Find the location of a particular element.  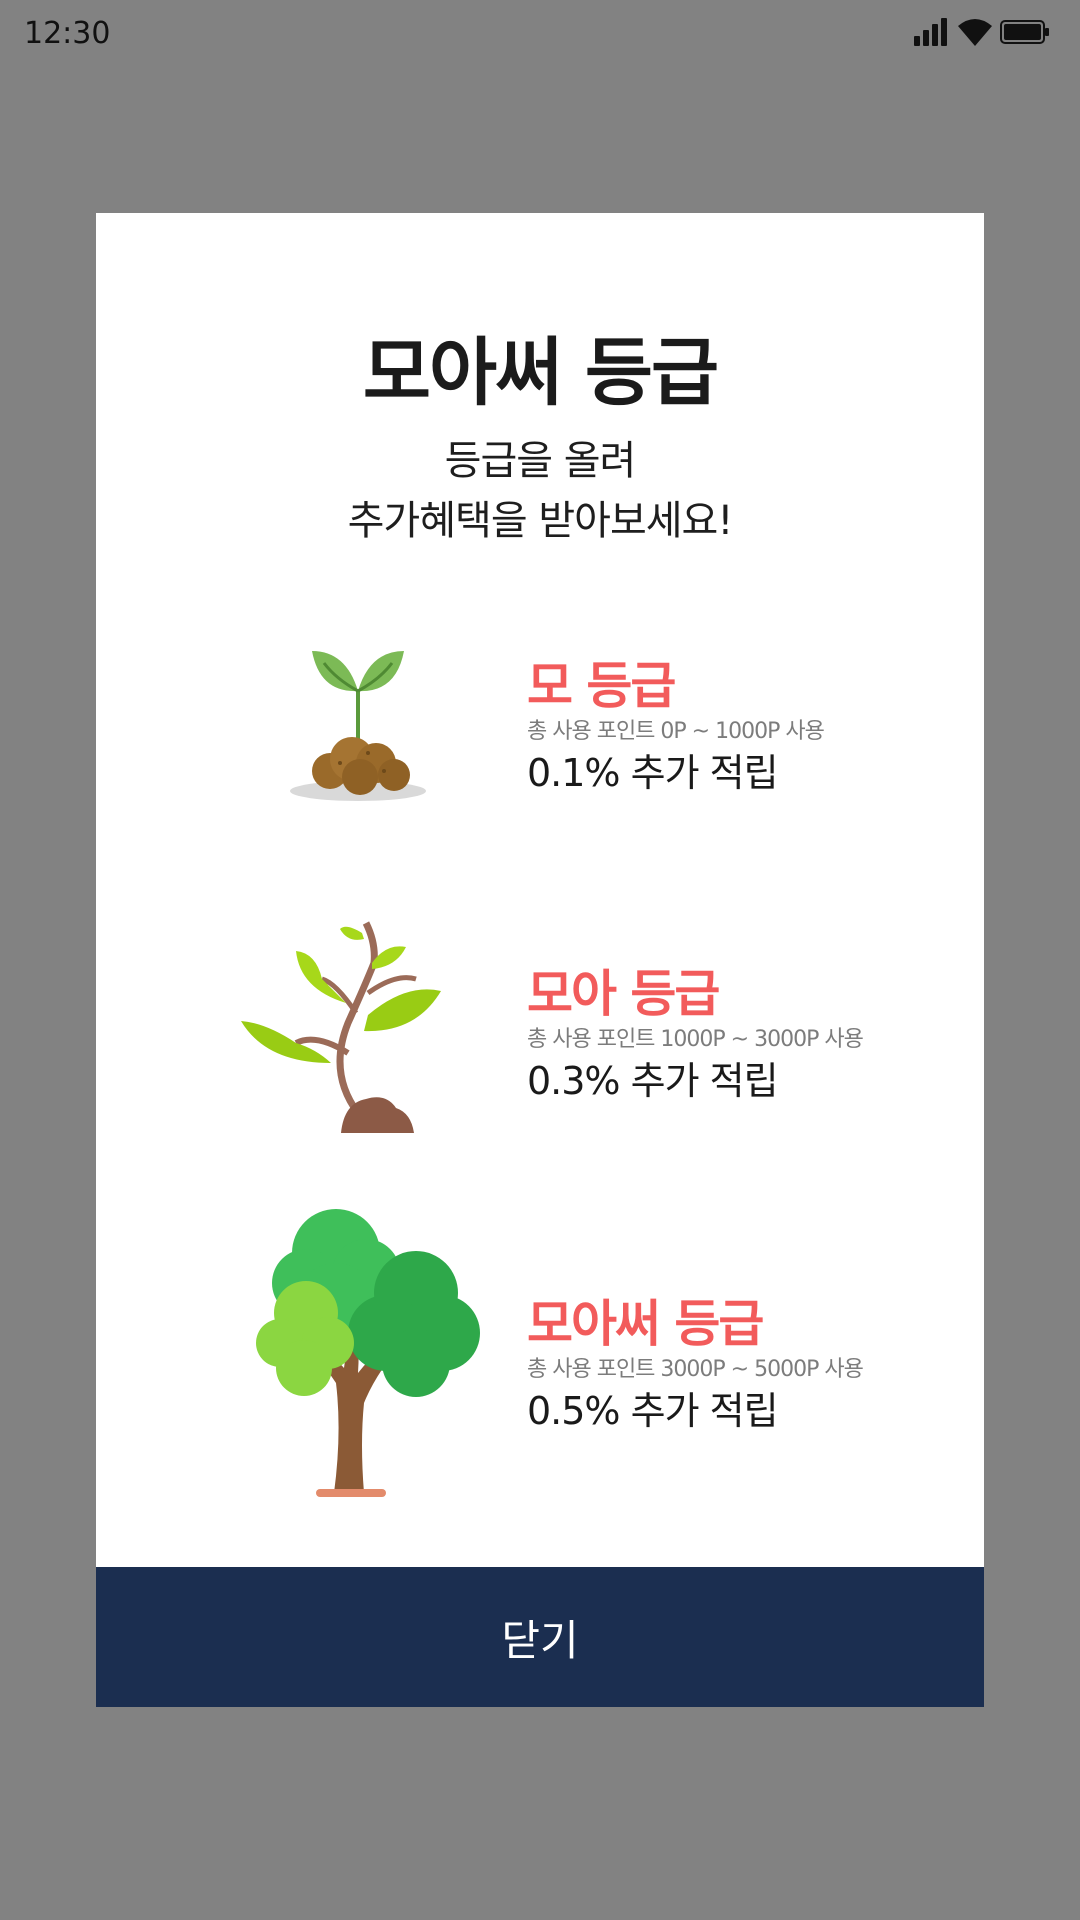

grade-rate: 0.3% 추가 적립 is located at coordinates (653, 1081).